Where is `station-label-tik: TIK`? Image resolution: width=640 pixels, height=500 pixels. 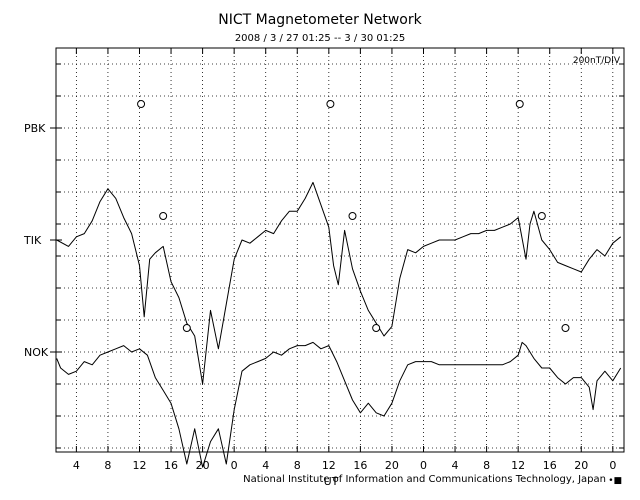 station-label-tik: TIK is located at coordinates (32, 240).